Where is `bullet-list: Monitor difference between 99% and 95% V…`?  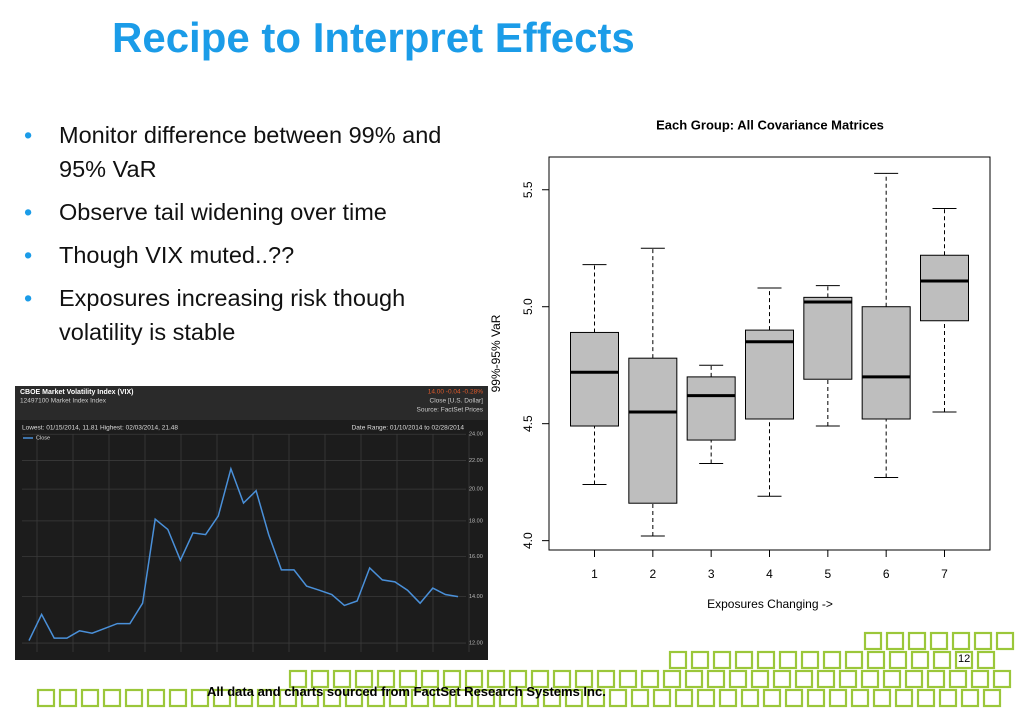 bullet-list: Monitor difference between 99% and 95% V… is located at coordinates (239, 238).